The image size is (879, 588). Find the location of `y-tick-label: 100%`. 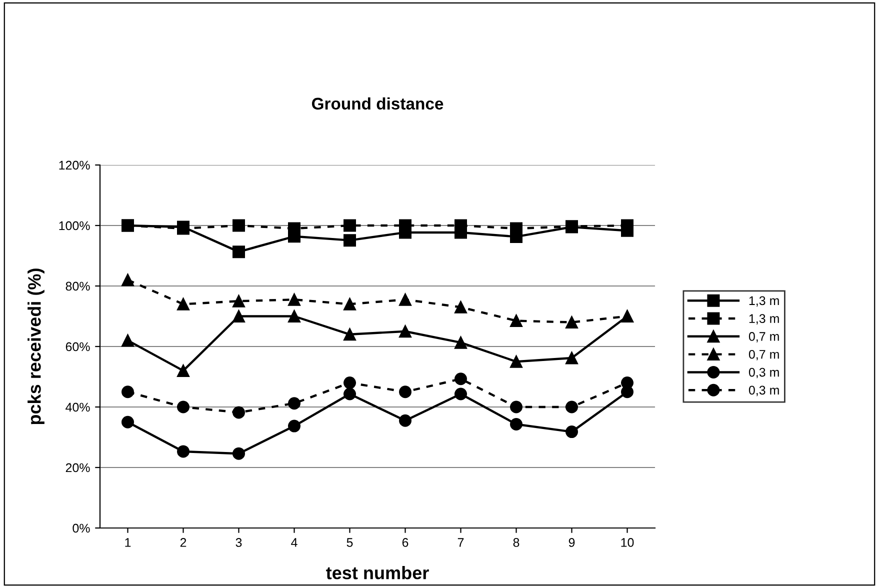

y-tick-label: 100% is located at coordinates (74, 225).